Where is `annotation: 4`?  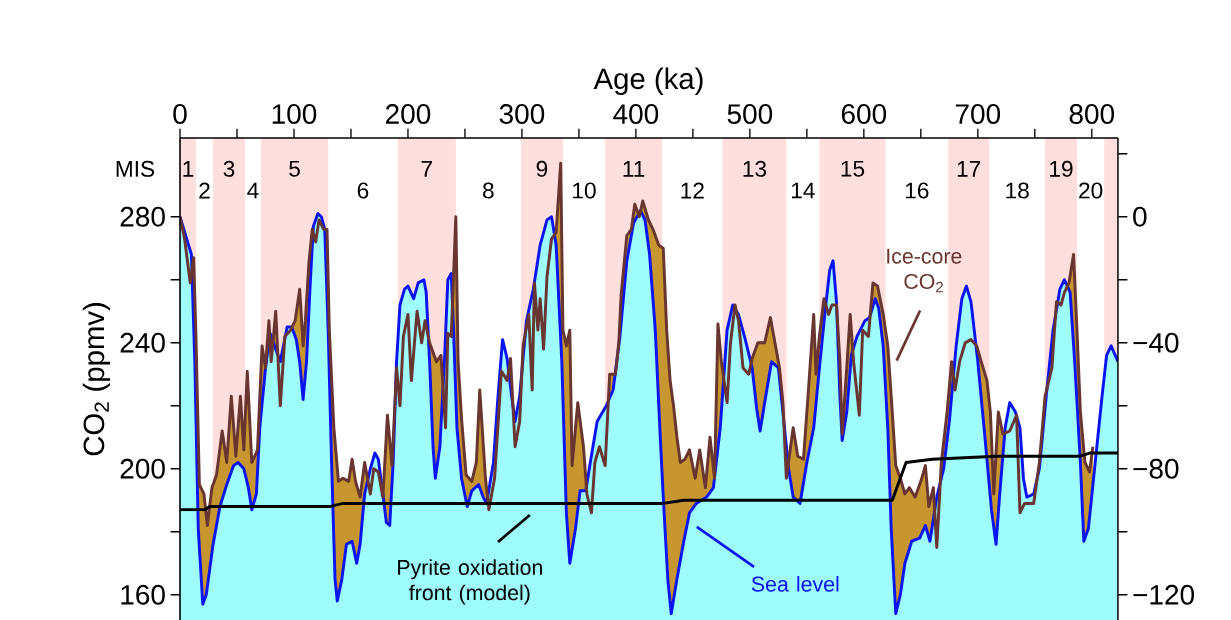 annotation: 4 is located at coordinates (253, 190).